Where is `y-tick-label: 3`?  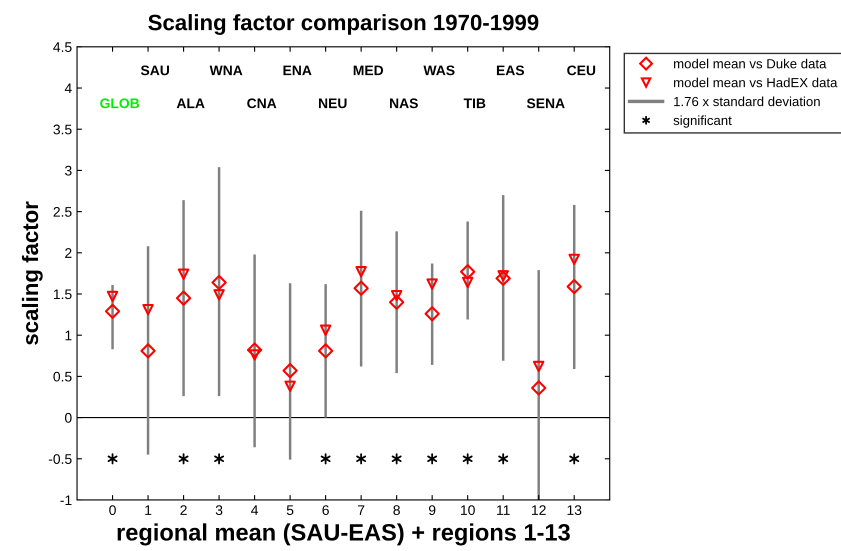 y-tick-label: 3 is located at coordinates (68, 171).